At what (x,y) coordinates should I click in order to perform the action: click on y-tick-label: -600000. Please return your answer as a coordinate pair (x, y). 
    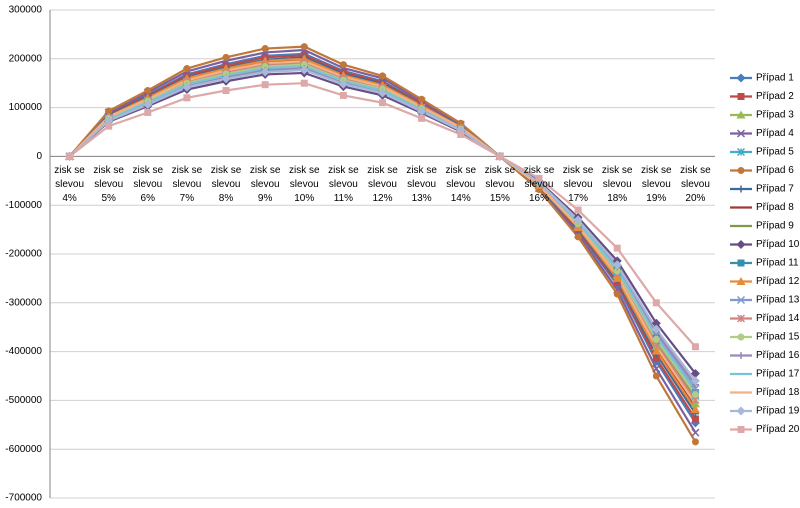
    Looking at the image, I should click on (23, 449).